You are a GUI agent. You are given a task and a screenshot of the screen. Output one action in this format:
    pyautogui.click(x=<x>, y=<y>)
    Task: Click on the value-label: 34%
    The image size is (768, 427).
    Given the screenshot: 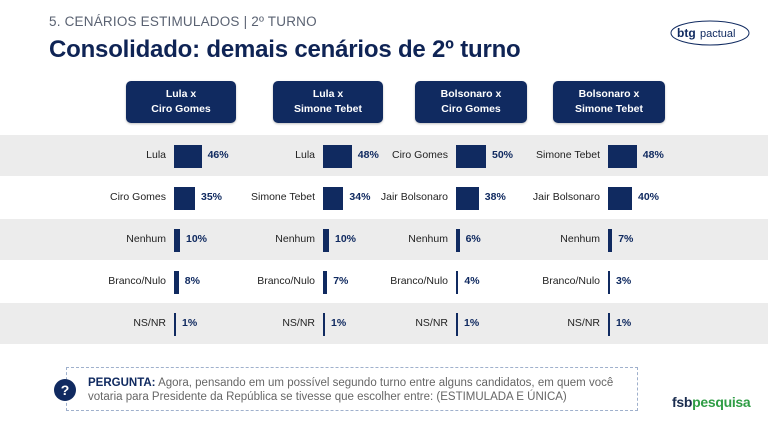 What is the action you would take?
    pyautogui.click(x=360, y=197)
    